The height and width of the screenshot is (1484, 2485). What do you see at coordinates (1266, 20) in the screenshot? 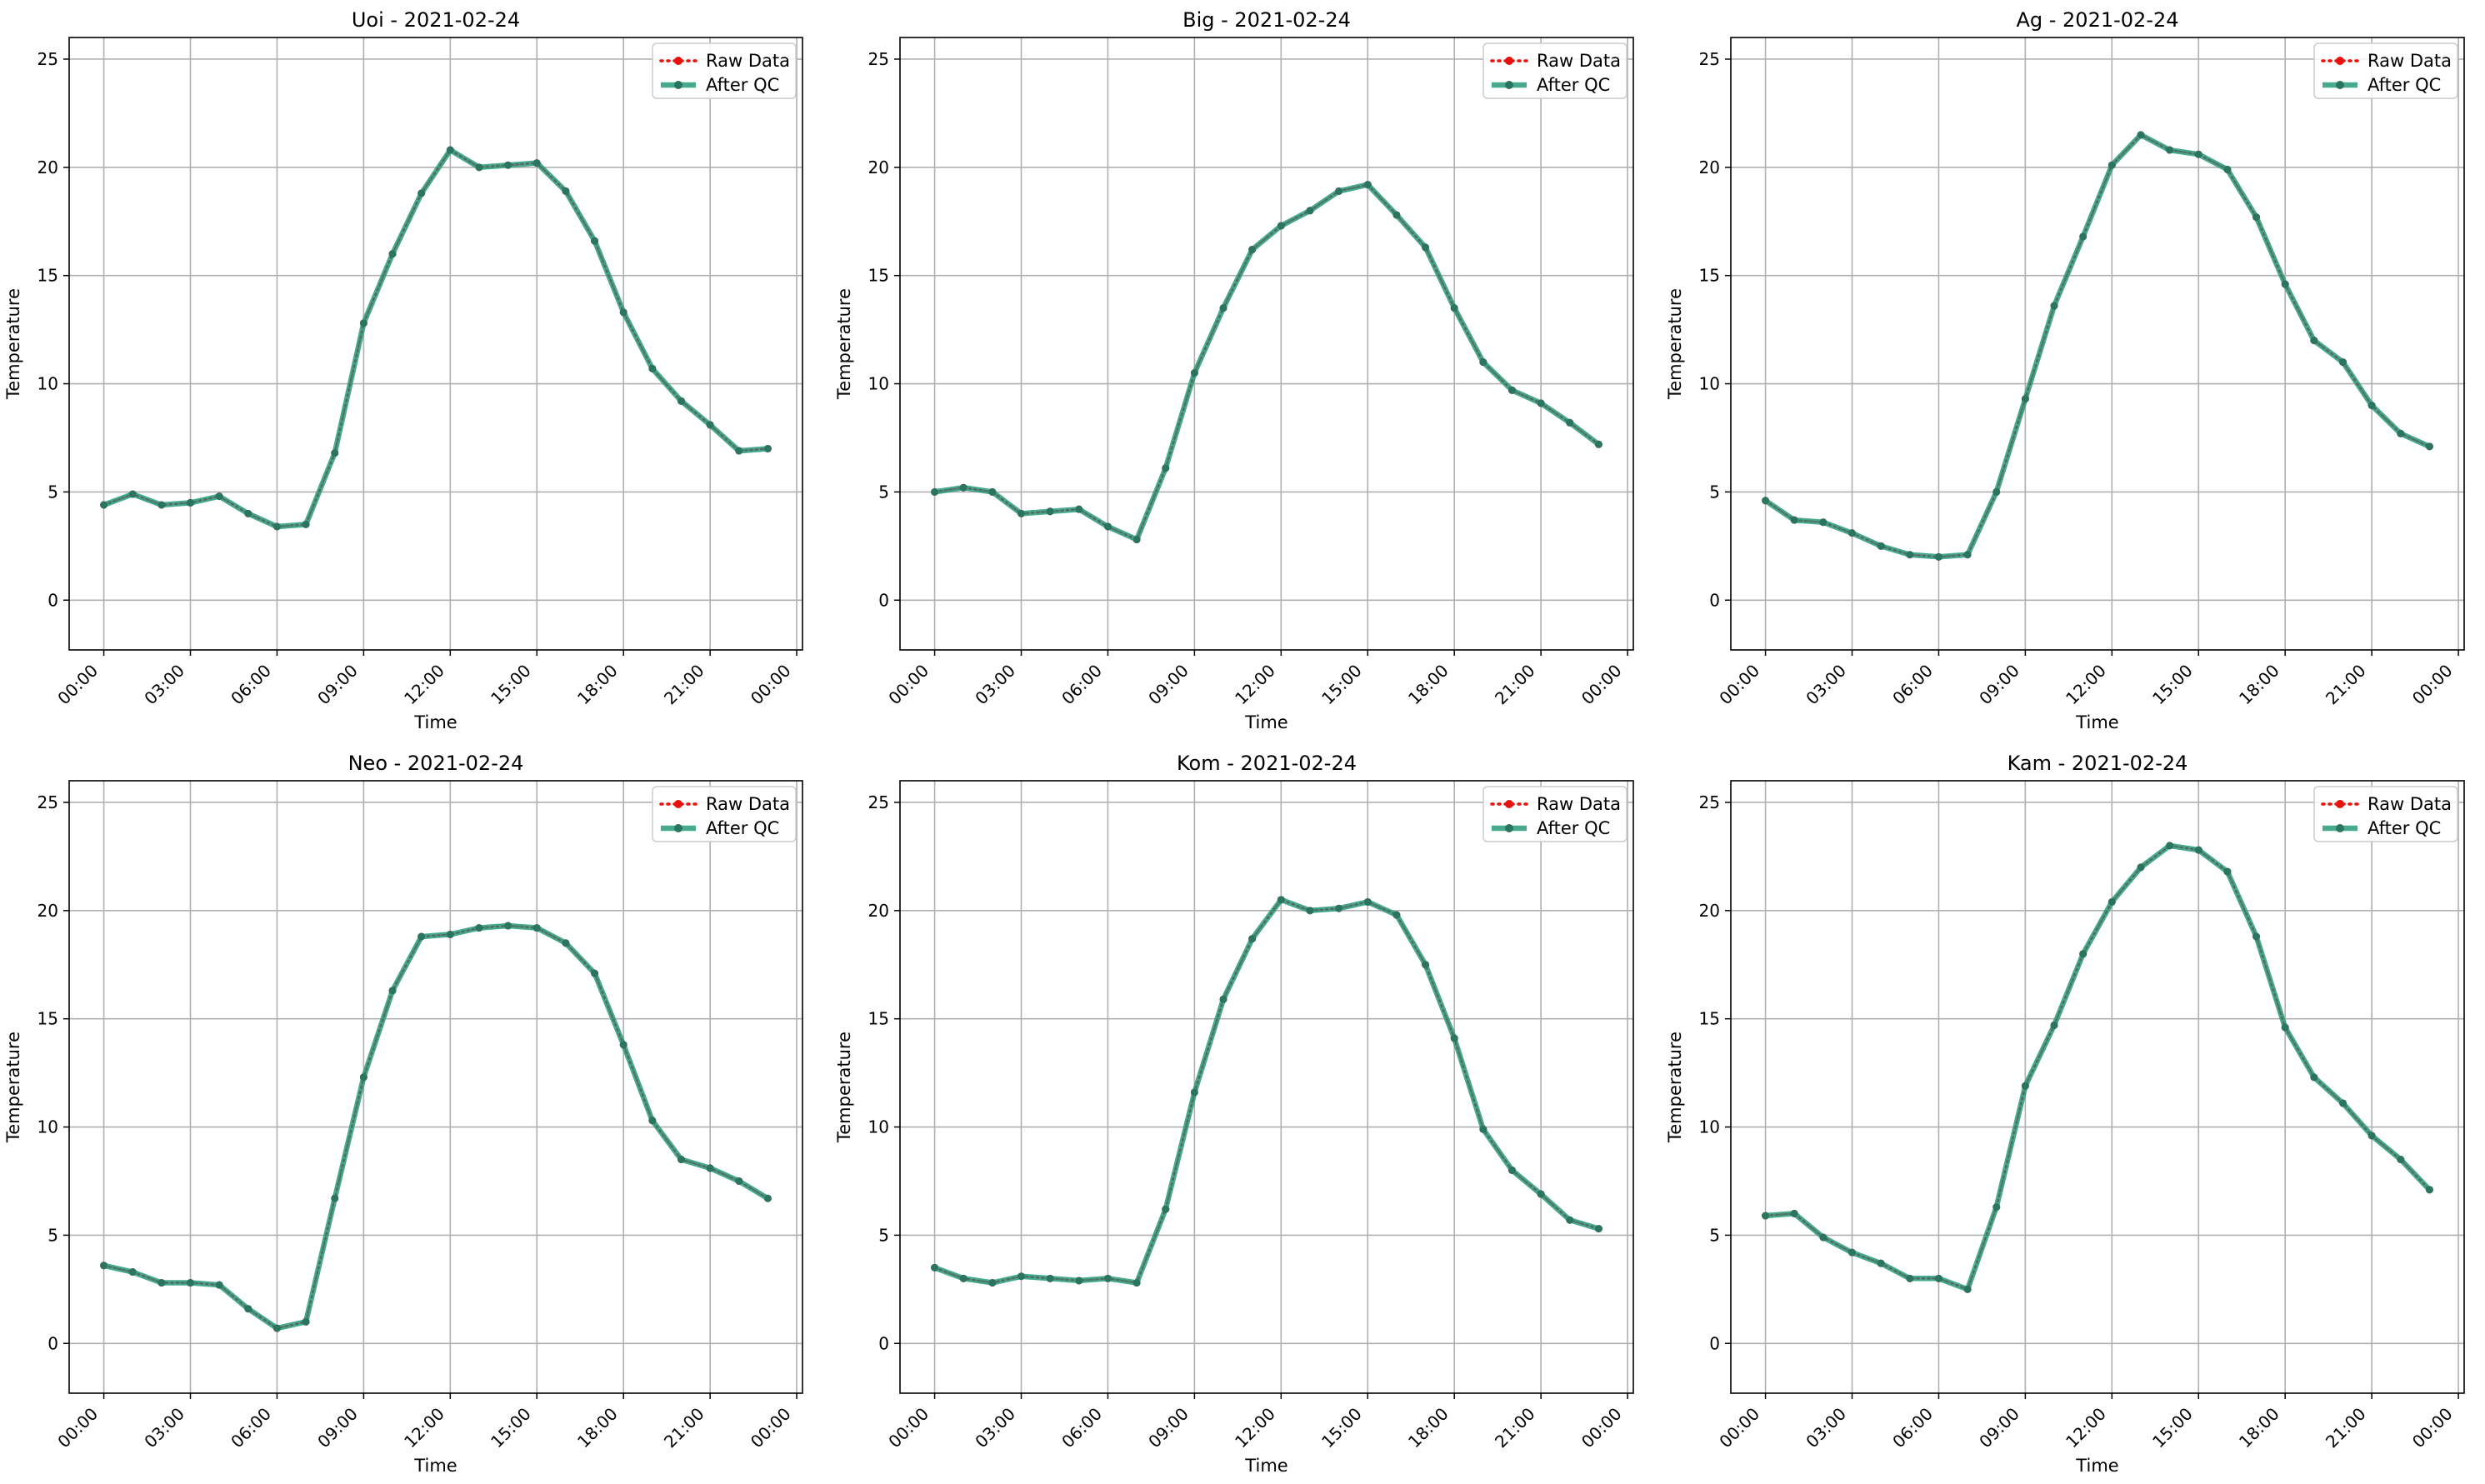
I see `subplot-title: Big - 2021-02-24` at bounding box center [1266, 20].